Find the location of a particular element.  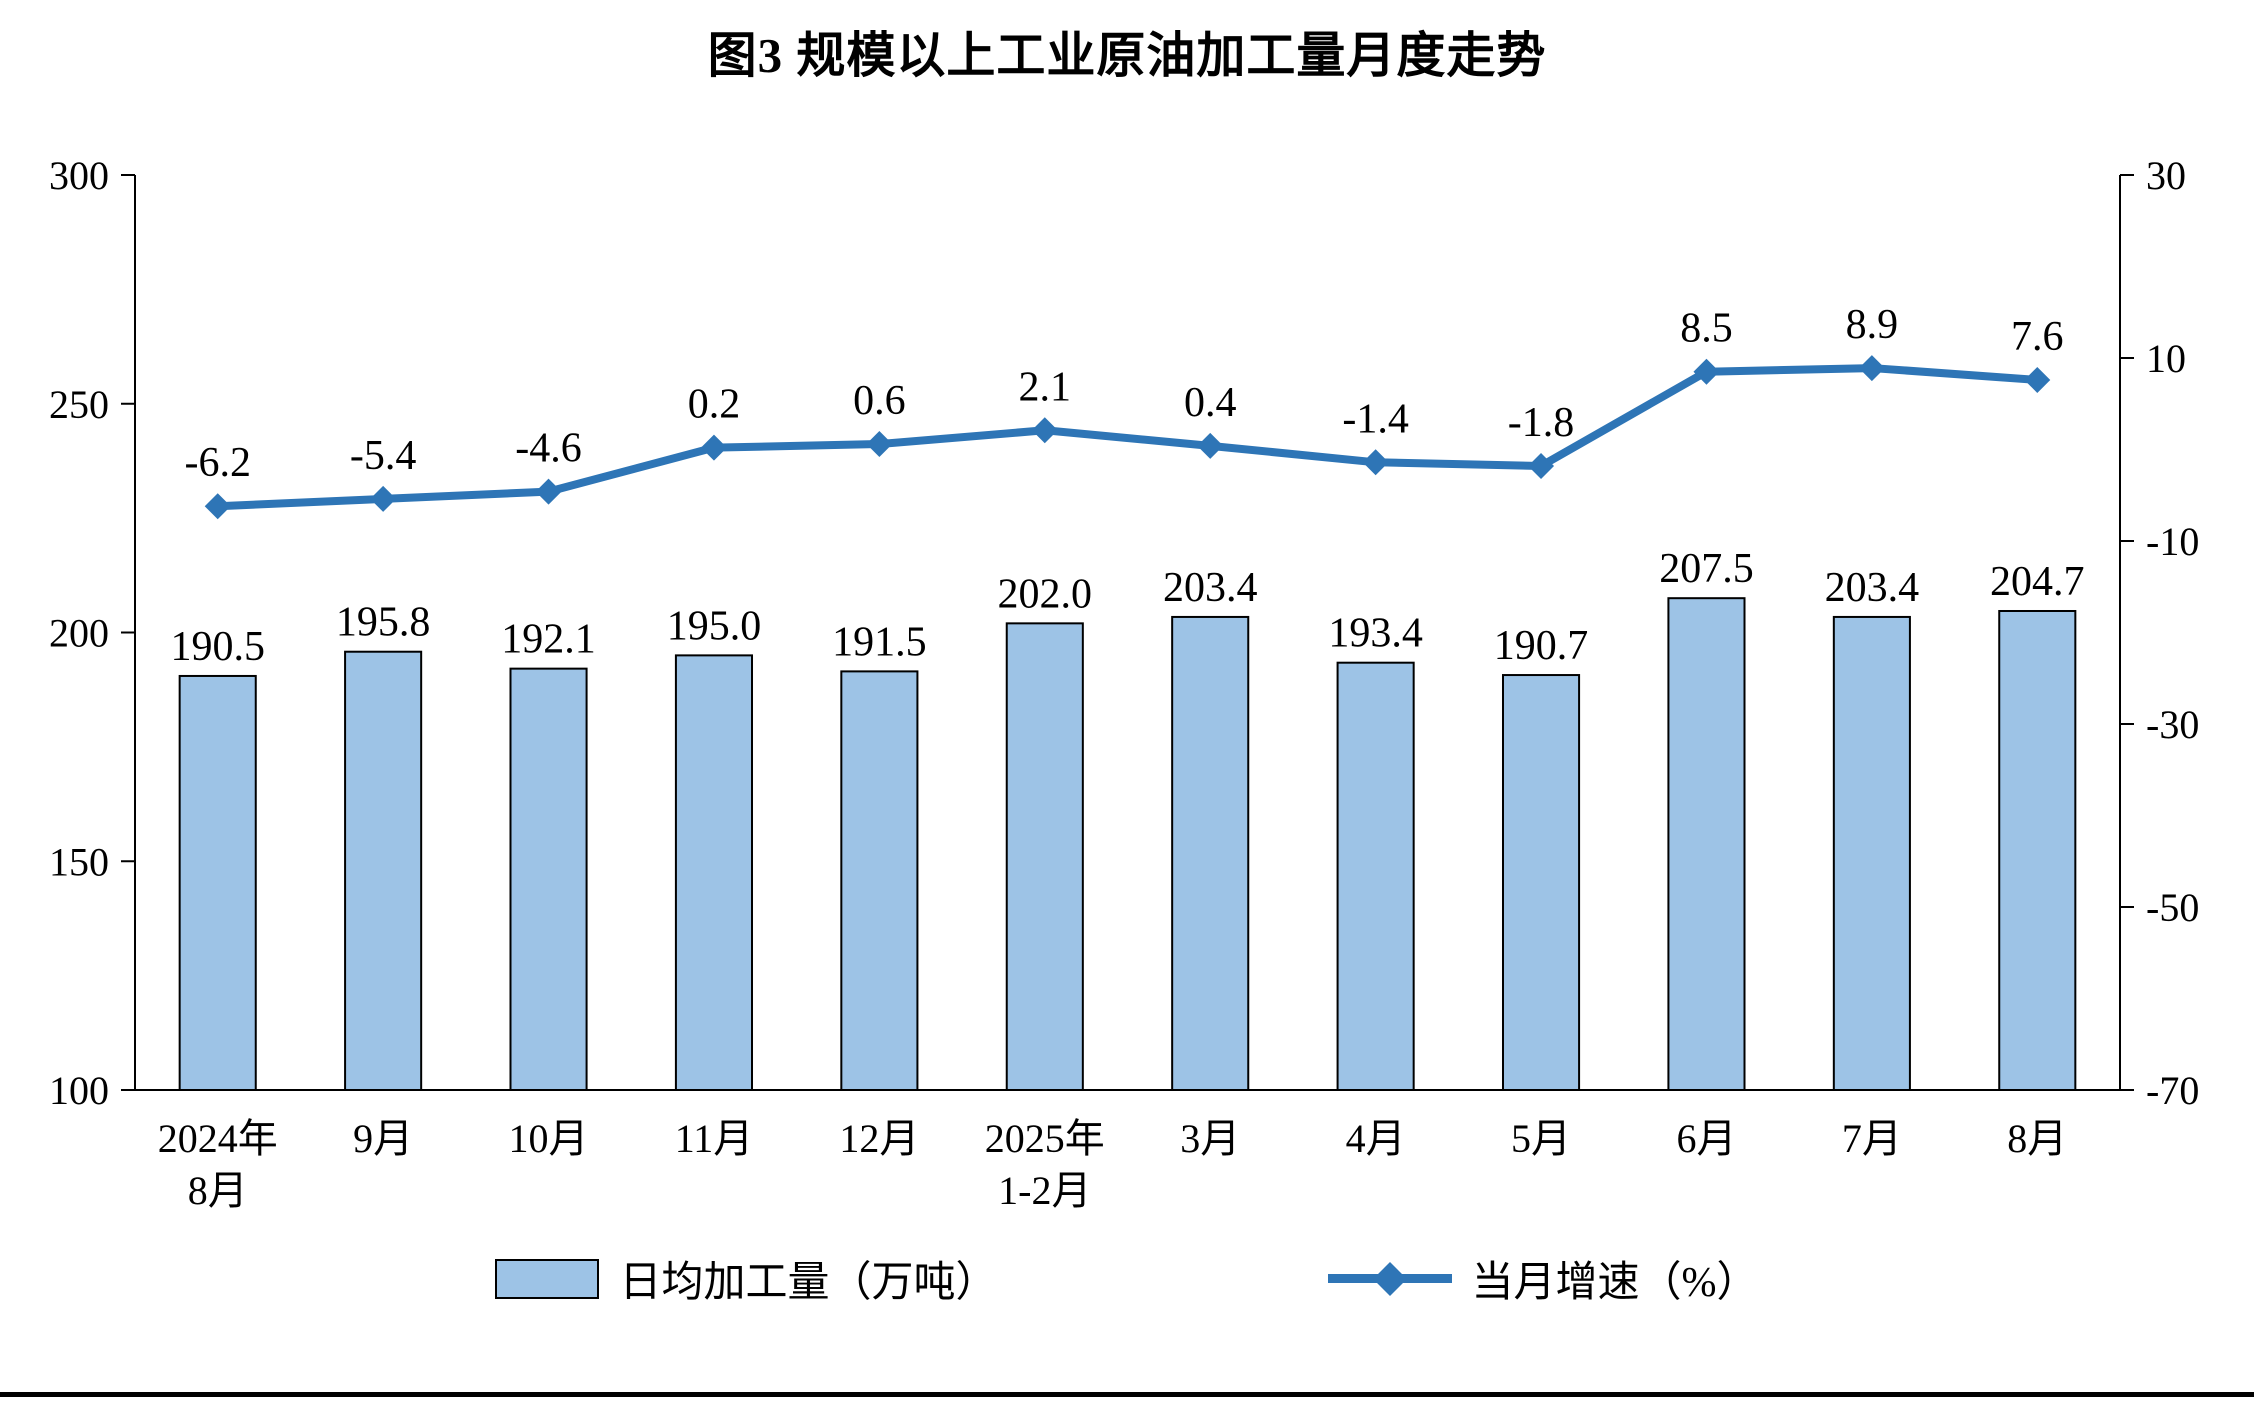

x-axis-category-label: 4月 is located at coordinates (1376, 1138).